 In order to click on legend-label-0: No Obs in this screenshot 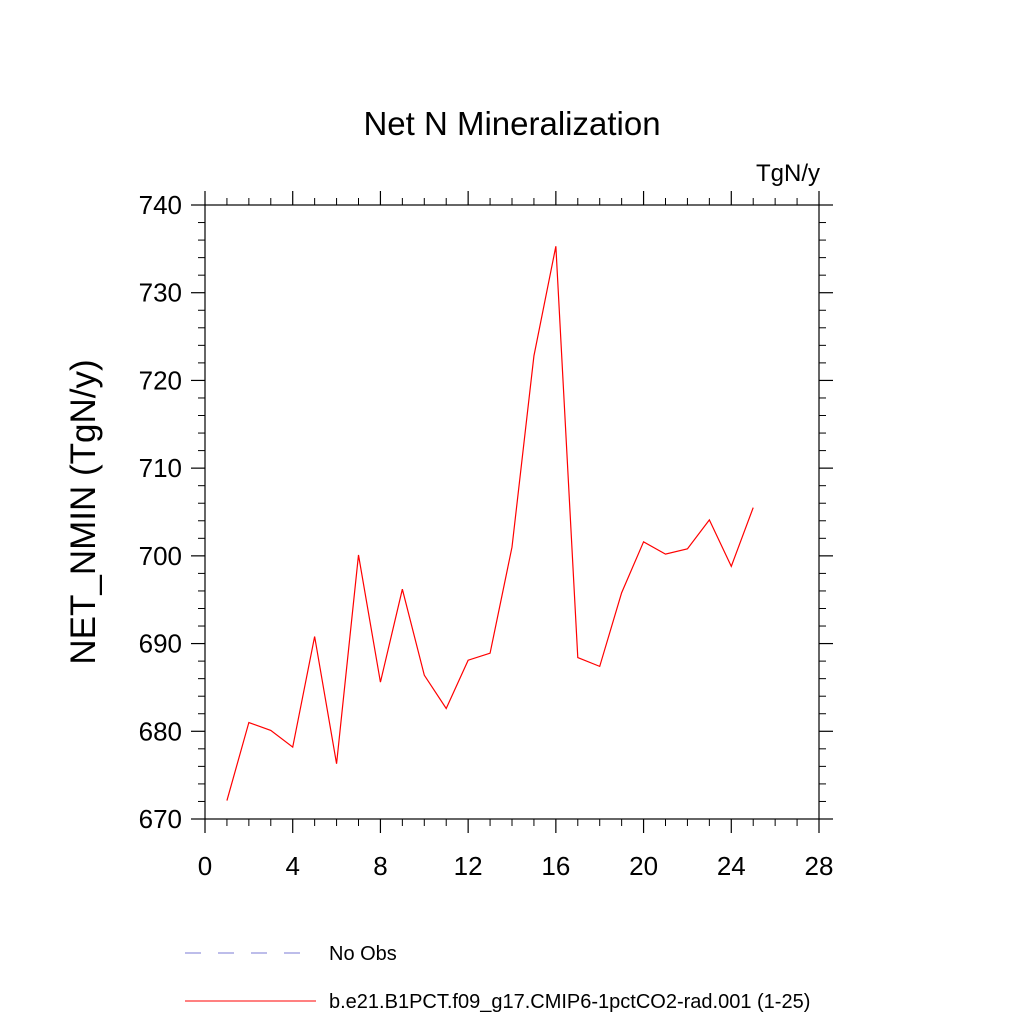, I will do `click(363, 954)`.